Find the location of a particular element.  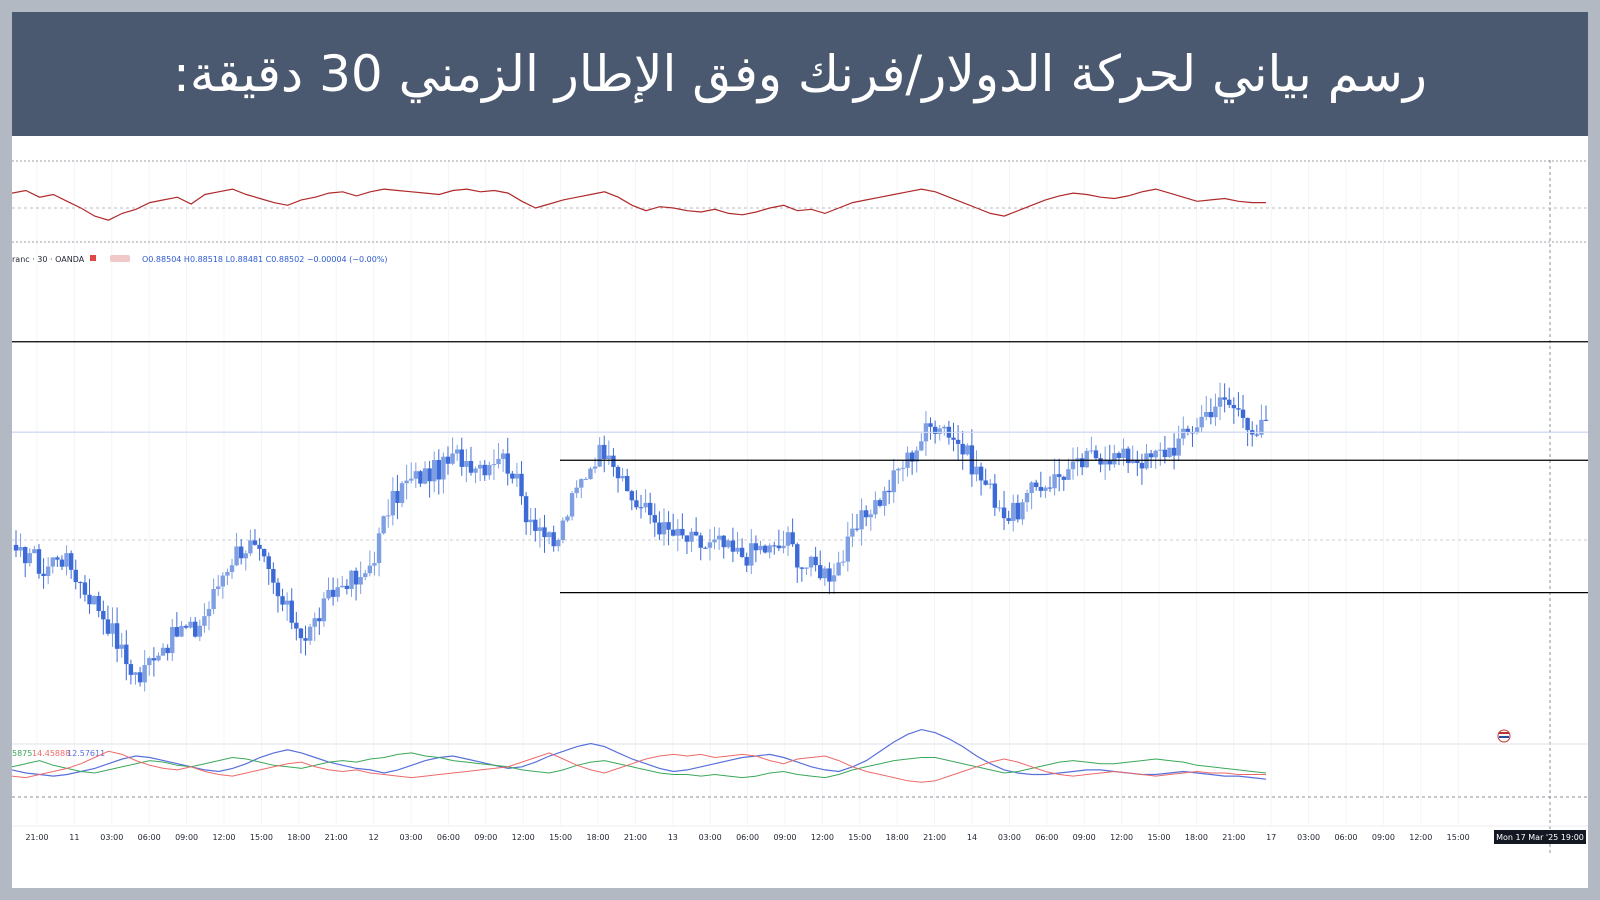

adx-legend-v3: 12.57611 is located at coordinates (86, 753).